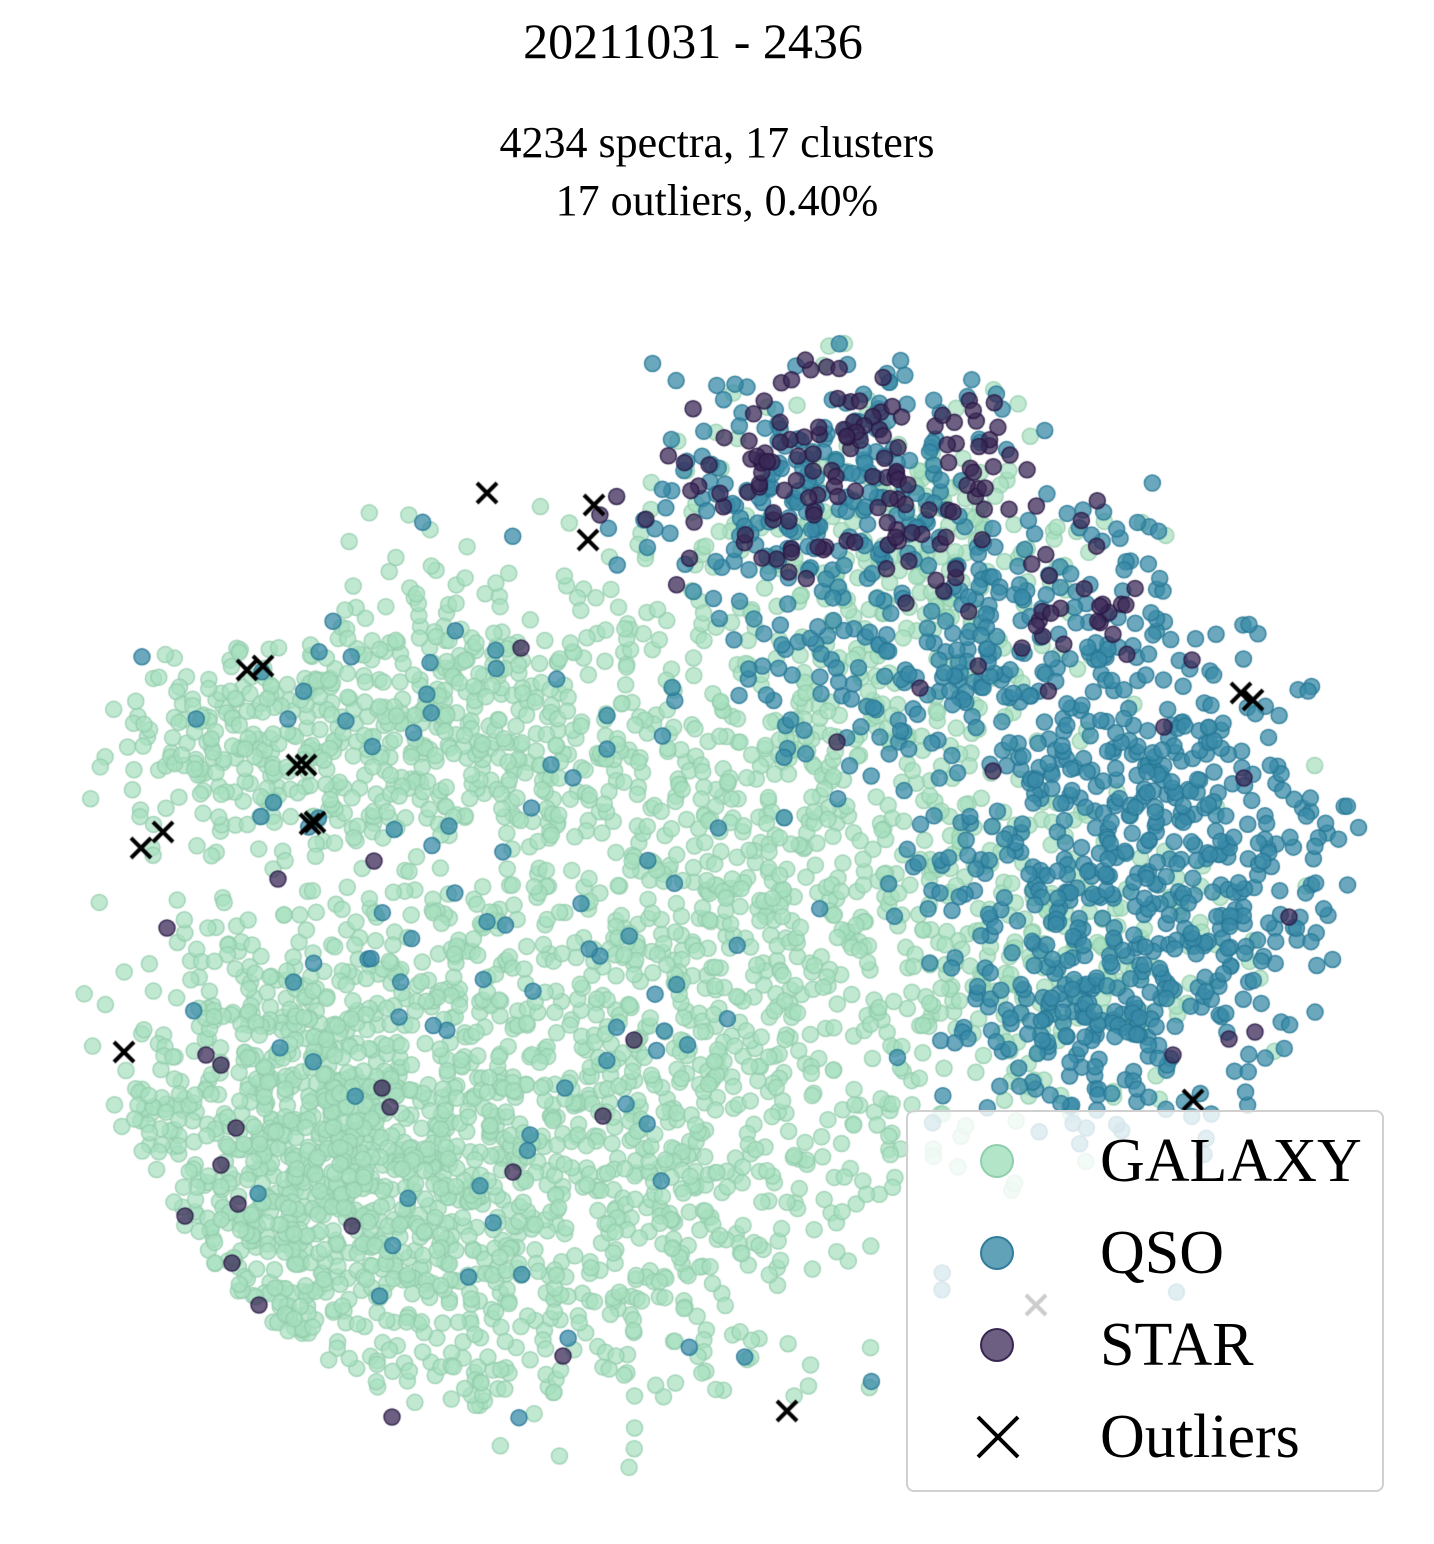 This screenshot has width=1434, height=1544. What do you see at coordinates (997, 1161) in the screenshot?
I see `galaxy-marker-icon` at bounding box center [997, 1161].